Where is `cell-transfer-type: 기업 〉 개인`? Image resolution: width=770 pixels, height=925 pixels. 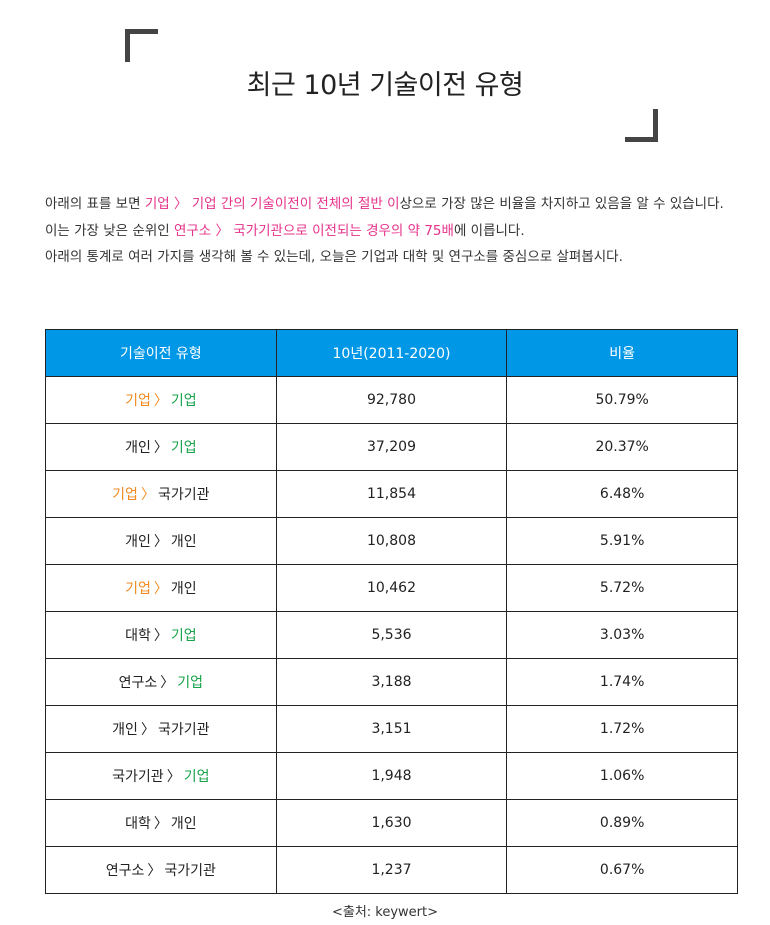
cell-transfer-type: 기업 〉 개인 is located at coordinates (161, 588).